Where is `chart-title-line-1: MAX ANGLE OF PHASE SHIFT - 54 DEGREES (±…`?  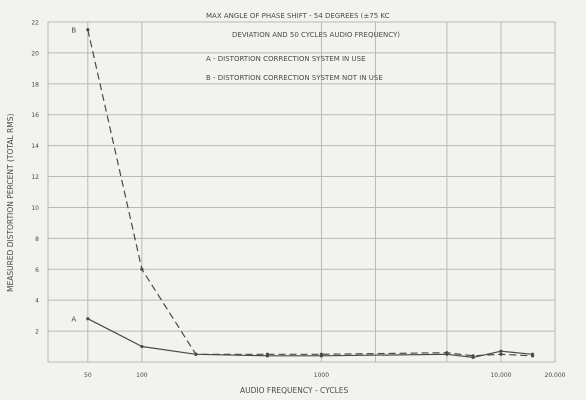 chart-title-line-1: MAX ANGLE OF PHASE SHIFT - 54 DEGREES (±… is located at coordinates (298, 16).